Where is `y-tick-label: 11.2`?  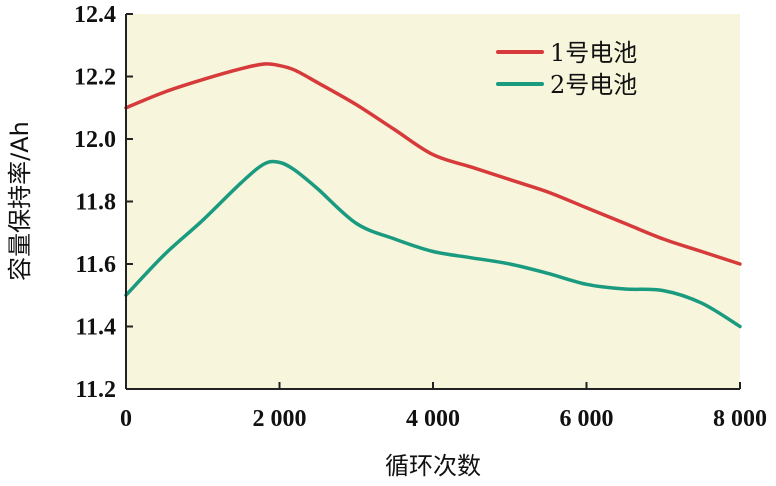
y-tick-label: 11.2 is located at coordinates (95, 390).